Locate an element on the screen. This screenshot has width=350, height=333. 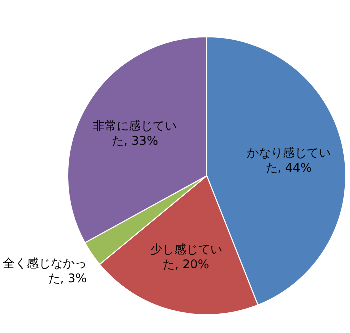
slice-label: 全く感じなかった, 3% is located at coordinates (45, 271).